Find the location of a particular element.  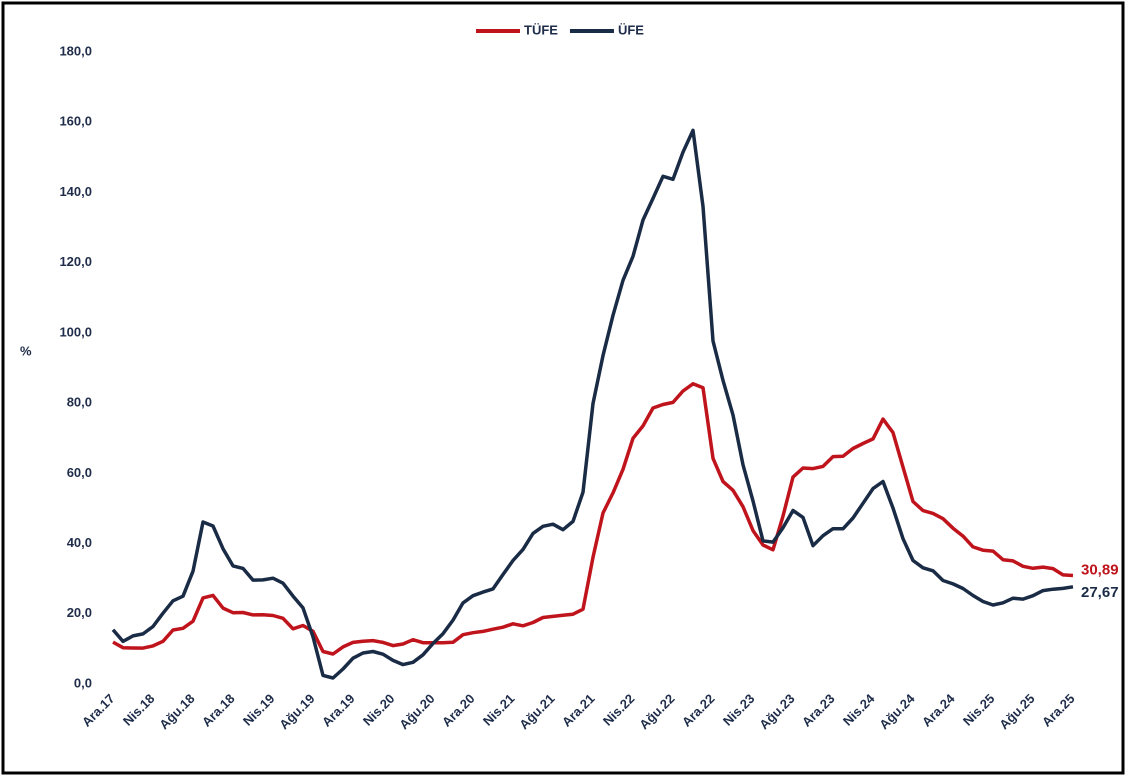

data-label: 30,89 is located at coordinates (1100, 570).